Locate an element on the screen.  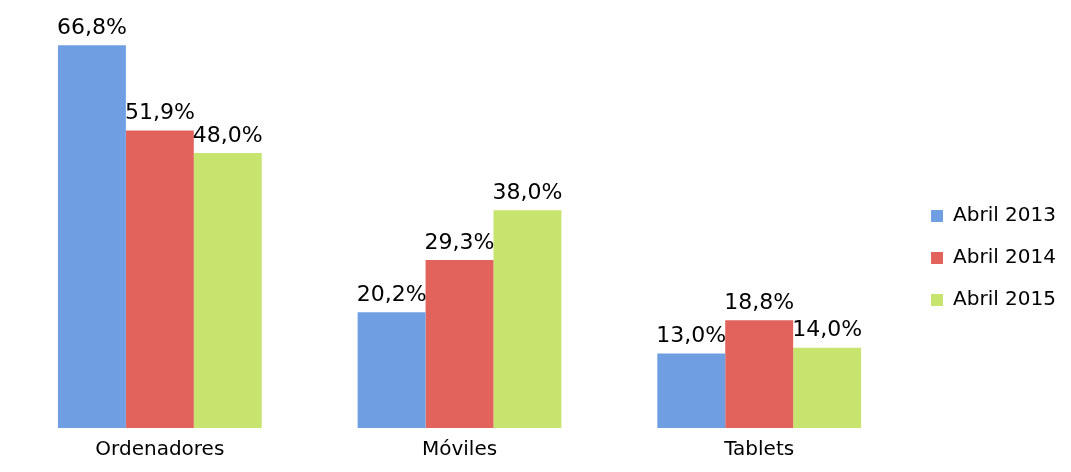
legend-label: Abril 2014 is located at coordinates (1004, 256).